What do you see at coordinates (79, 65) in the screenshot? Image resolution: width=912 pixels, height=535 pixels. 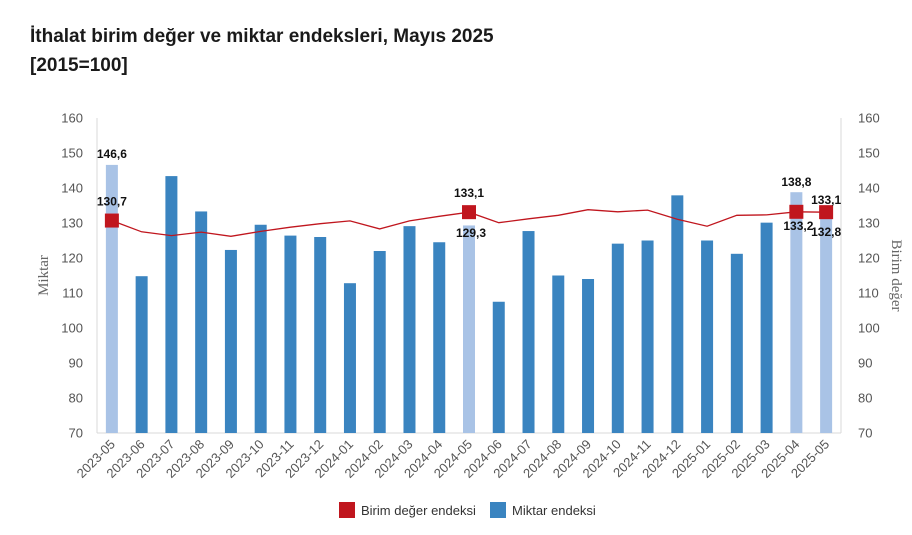 I see `chart-title-line2: [2015=100]` at bounding box center [79, 65].